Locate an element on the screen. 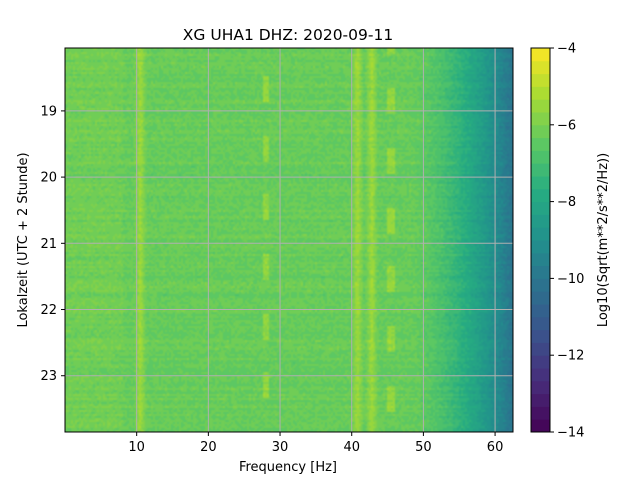 This screenshot has width=640, height=484. colorbar-frame is located at coordinates (540, 240).